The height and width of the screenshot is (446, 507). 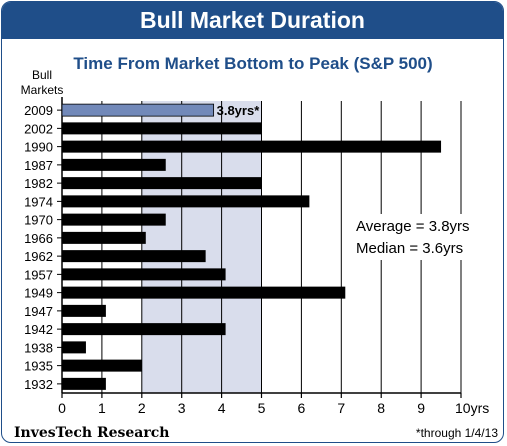 What do you see at coordinates (38, 165) in the screenshot?
I see `y-tick-label: 1987` at bounding box center [38, 165].